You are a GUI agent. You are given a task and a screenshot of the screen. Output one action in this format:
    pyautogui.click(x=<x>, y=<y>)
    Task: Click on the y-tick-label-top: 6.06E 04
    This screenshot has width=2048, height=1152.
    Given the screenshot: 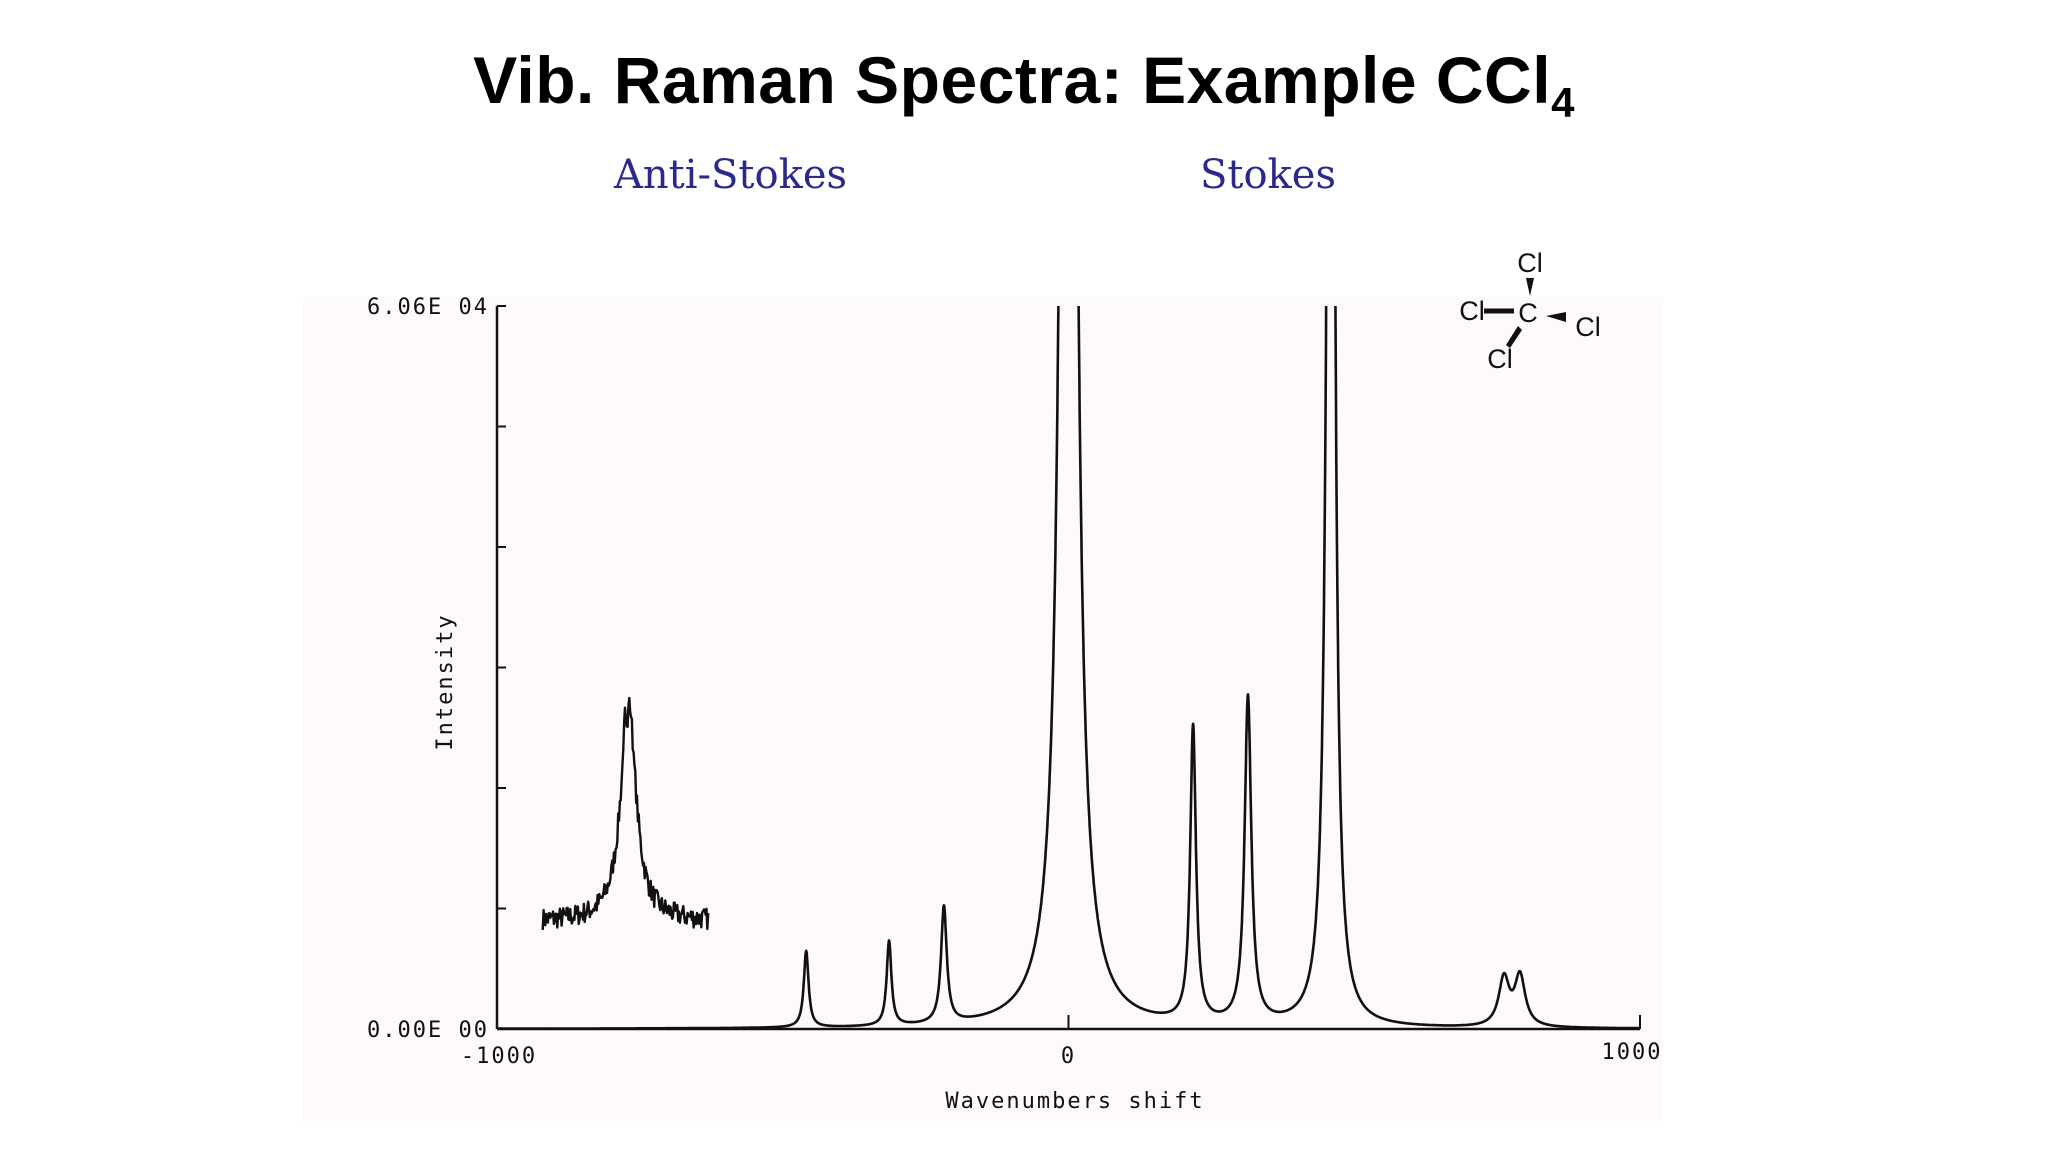 What is the action you would take?
    pyautogui.click(x=428, y=307)
    